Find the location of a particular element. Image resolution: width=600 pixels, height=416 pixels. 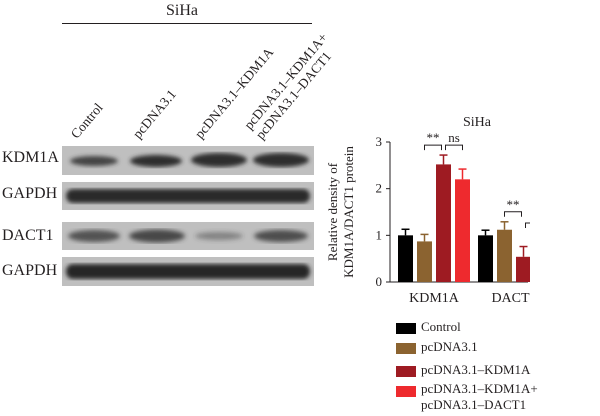

header-underline is located at coordinates (187, 23).